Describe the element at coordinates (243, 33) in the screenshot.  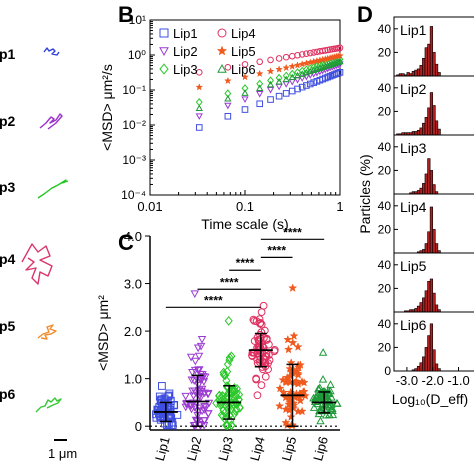
I see `legend-label-b: Lip4` at that location.